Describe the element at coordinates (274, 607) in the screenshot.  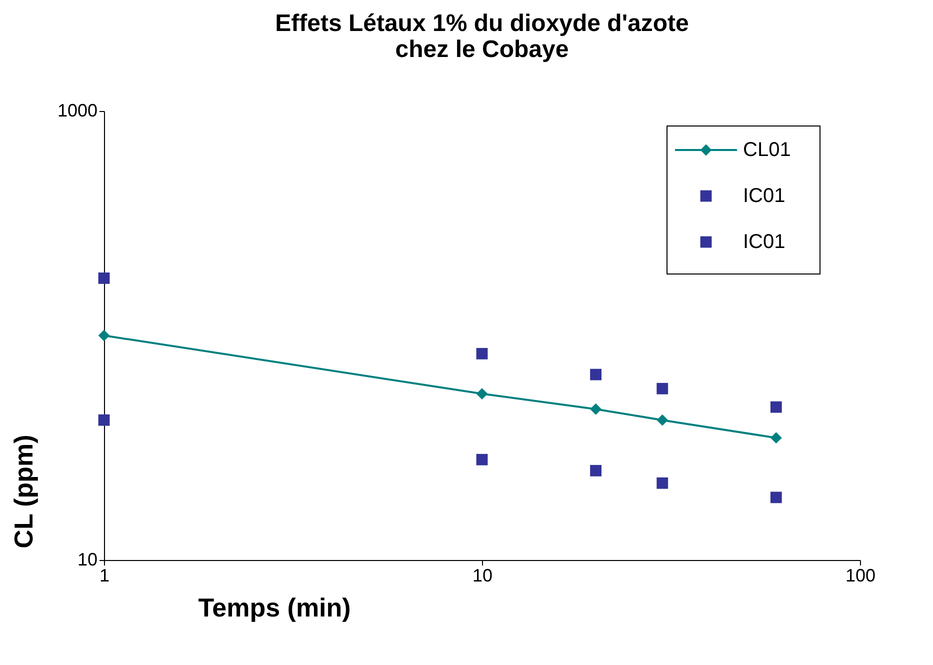
I see `x-axis-title: Temps (min)` at that location.